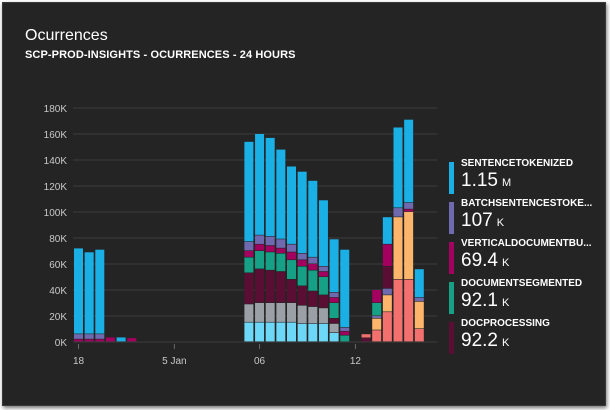  I want to click on y-tick-label: 60K, so click(58, 265).